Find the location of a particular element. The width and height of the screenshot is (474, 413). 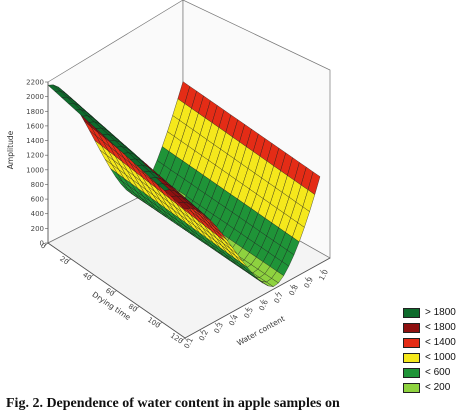

z-tick-label: 1000 is located at coordinates (35, 170).